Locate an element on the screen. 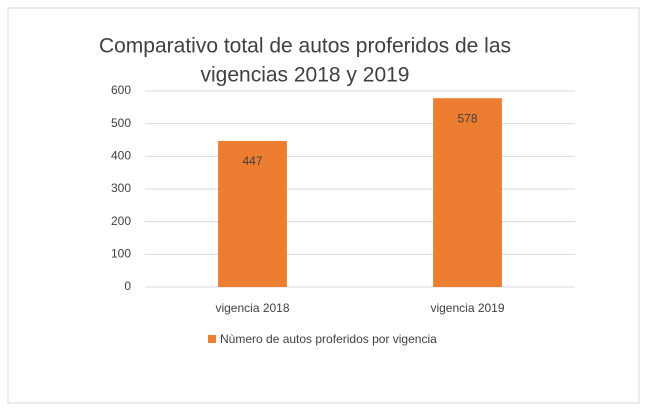  y-tick-label: 500 is located at coordinates (121, 123).